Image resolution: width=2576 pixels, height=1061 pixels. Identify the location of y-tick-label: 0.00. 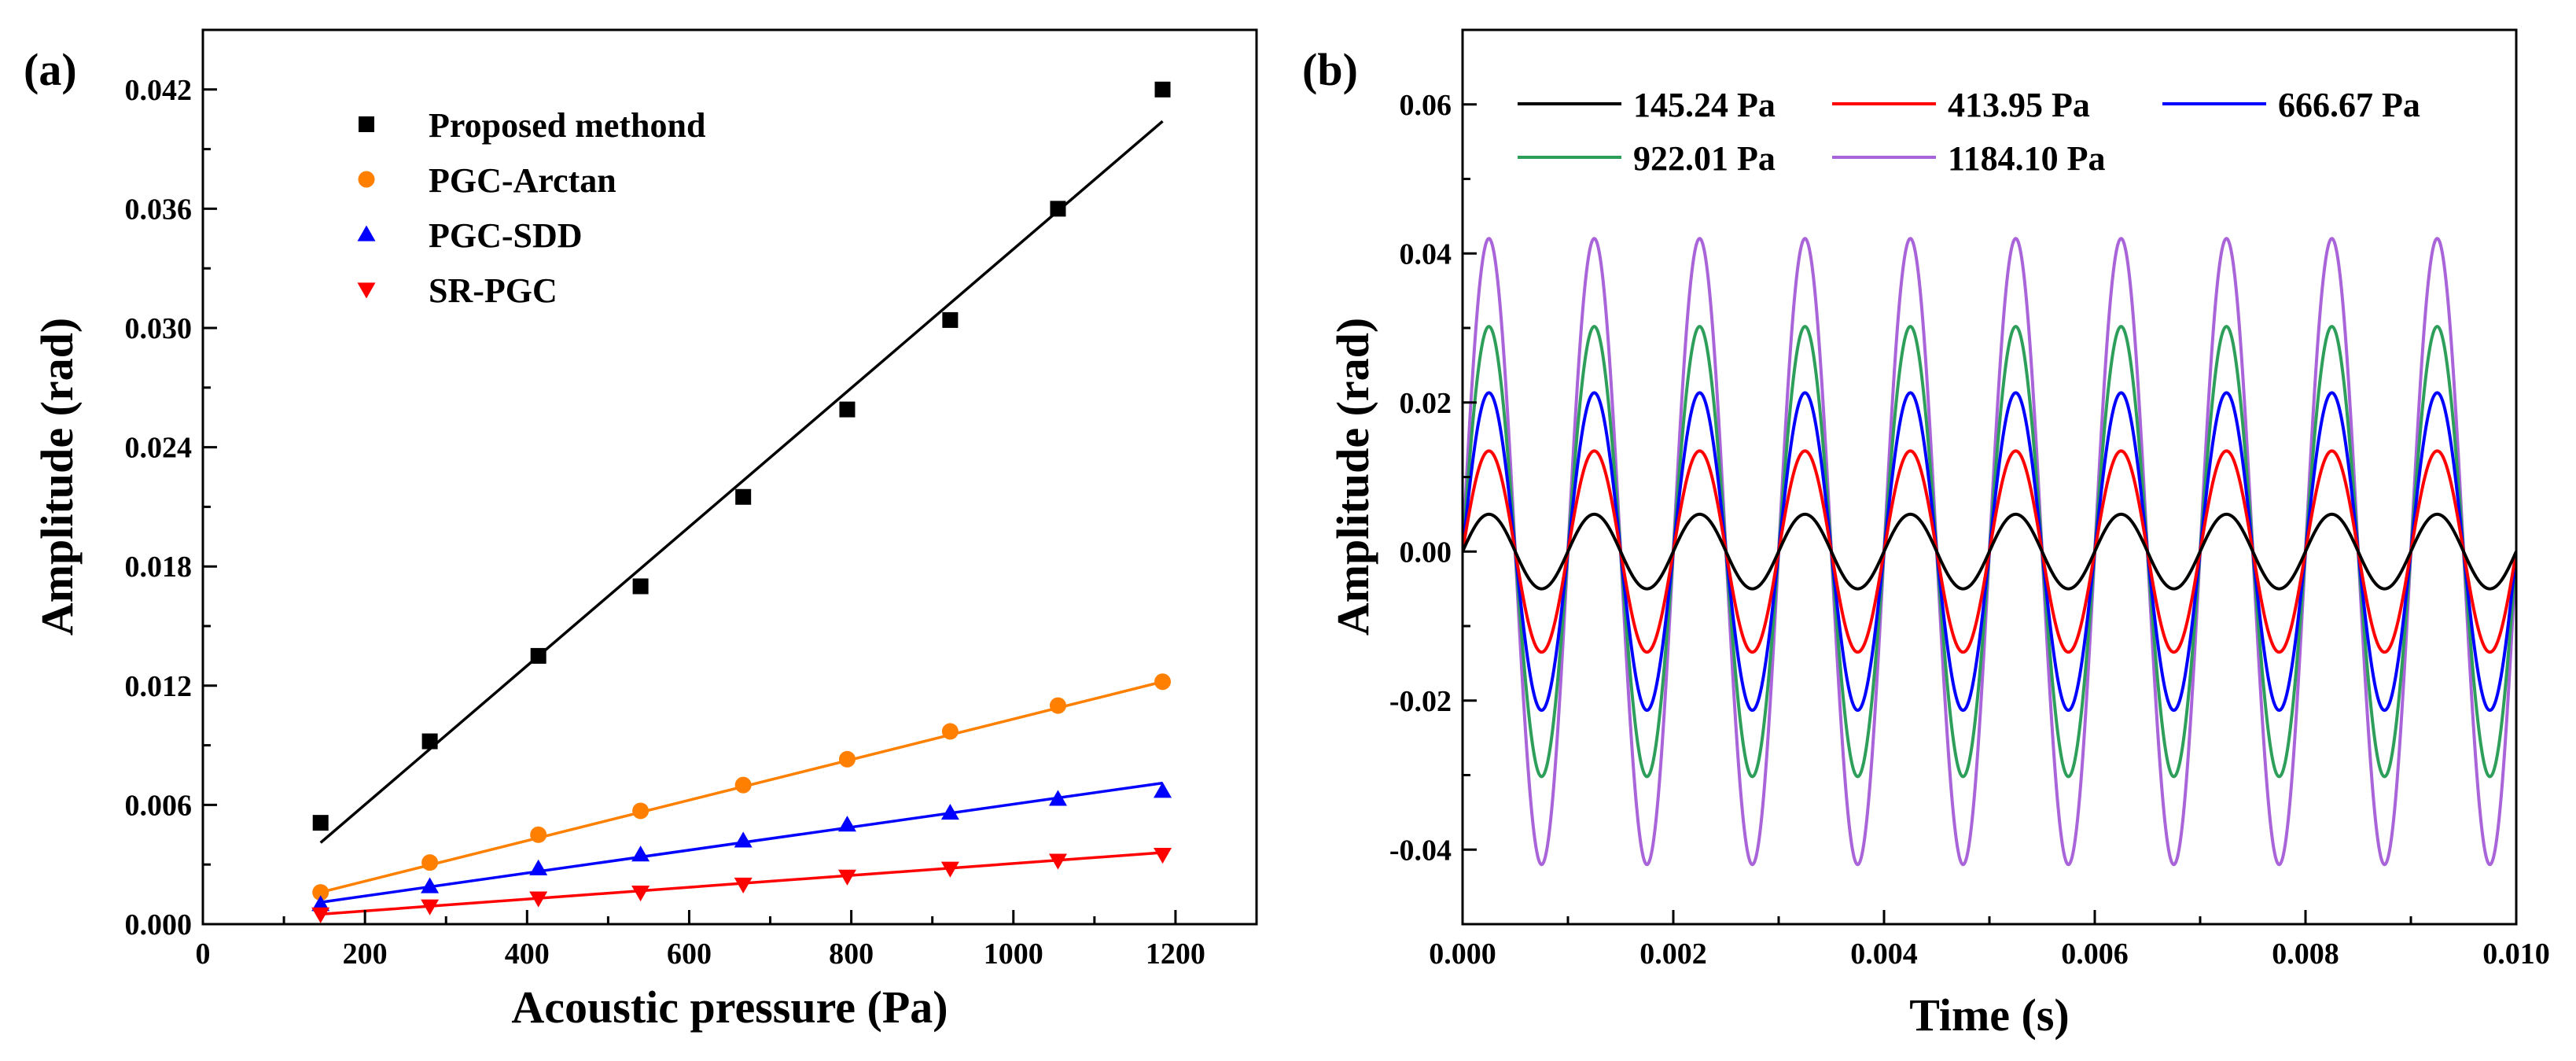
(1426, 552).